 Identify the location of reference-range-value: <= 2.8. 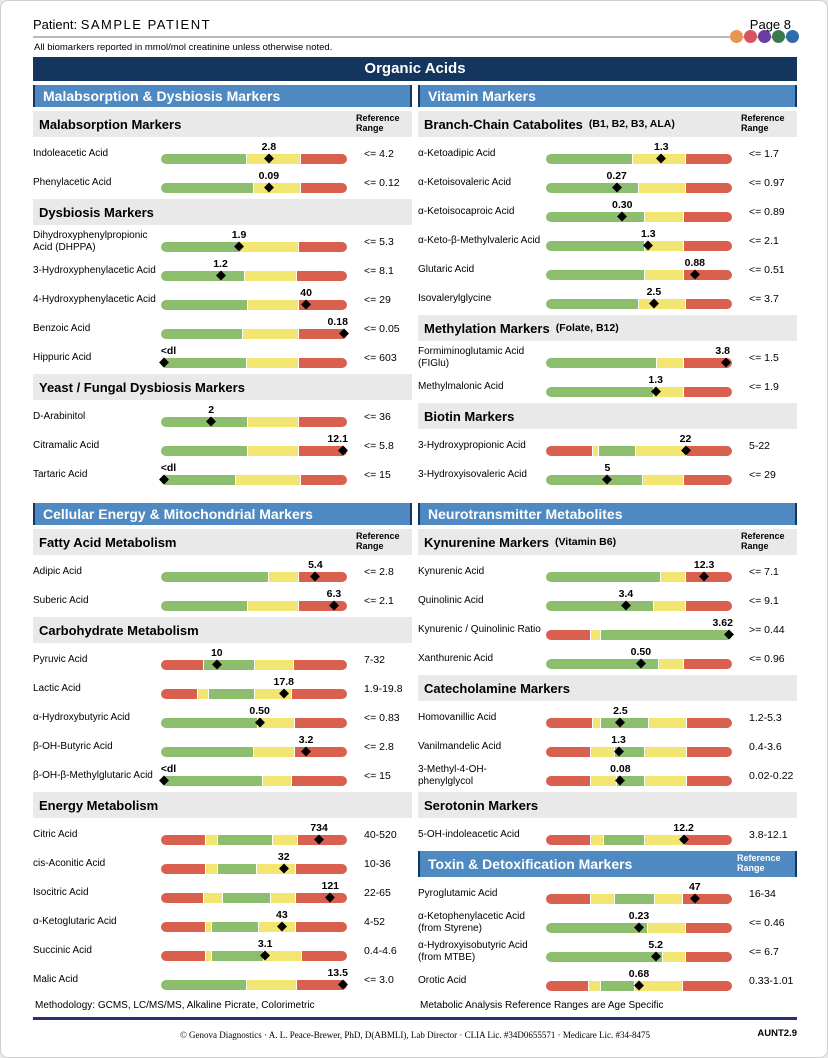
(379, 571).